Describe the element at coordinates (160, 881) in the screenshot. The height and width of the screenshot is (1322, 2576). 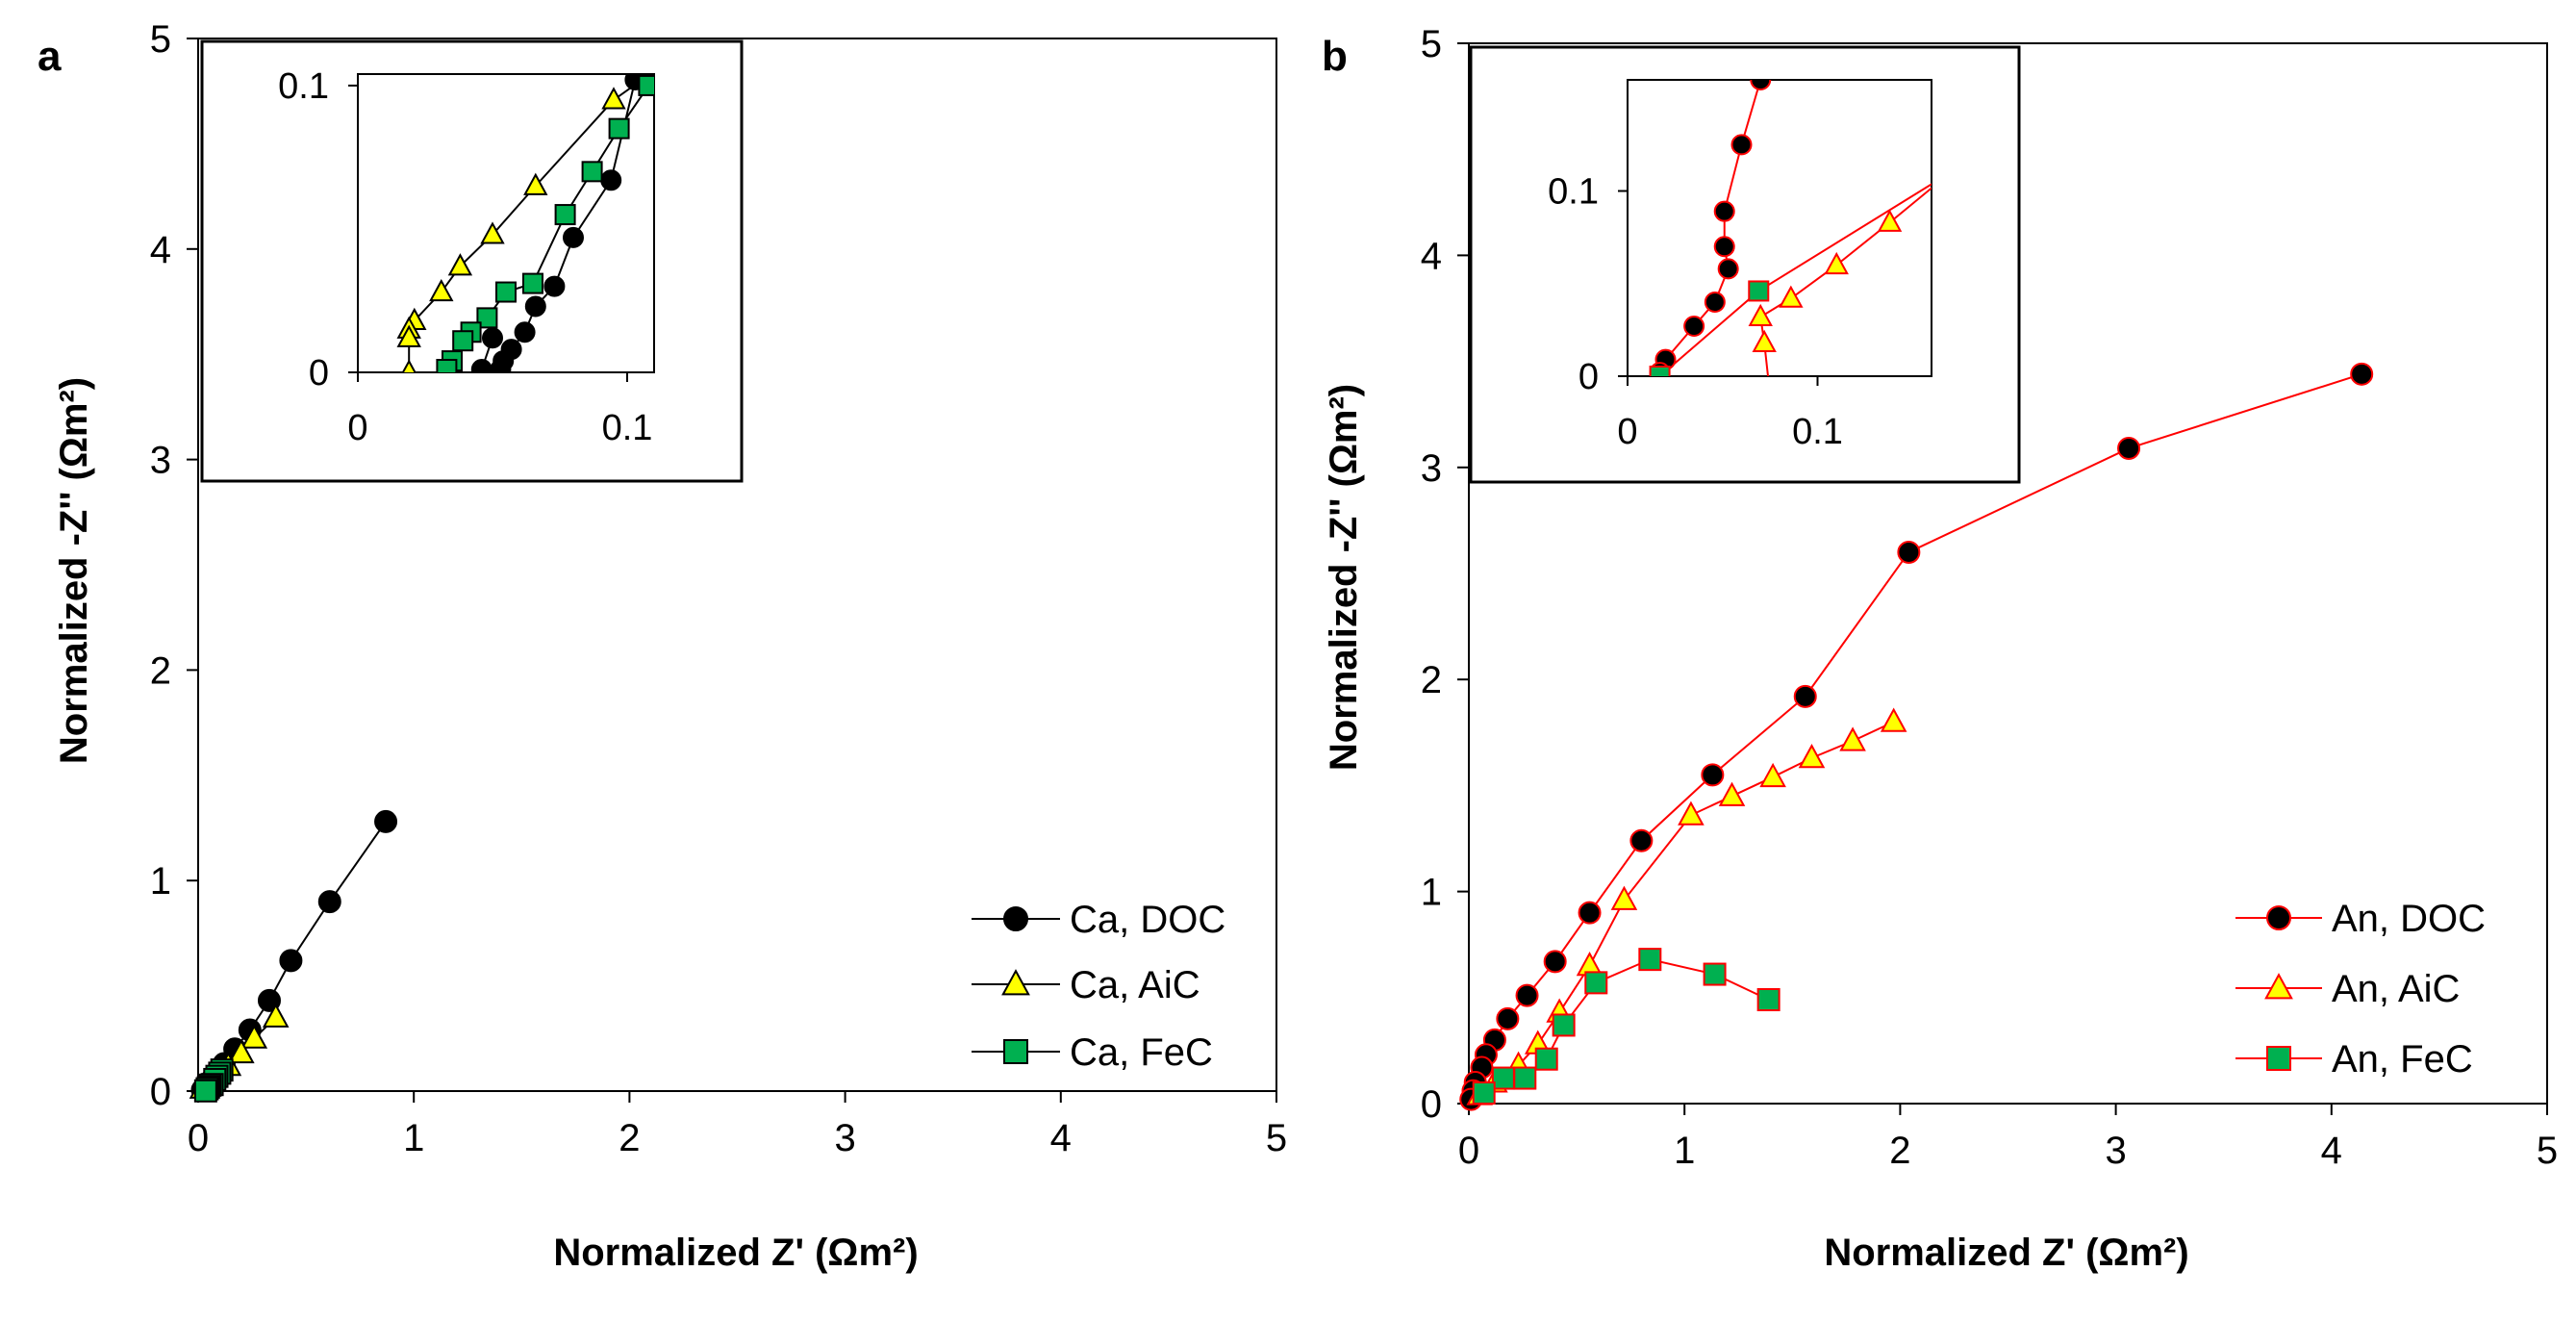
I see `y-tick-label: 1` at that location.